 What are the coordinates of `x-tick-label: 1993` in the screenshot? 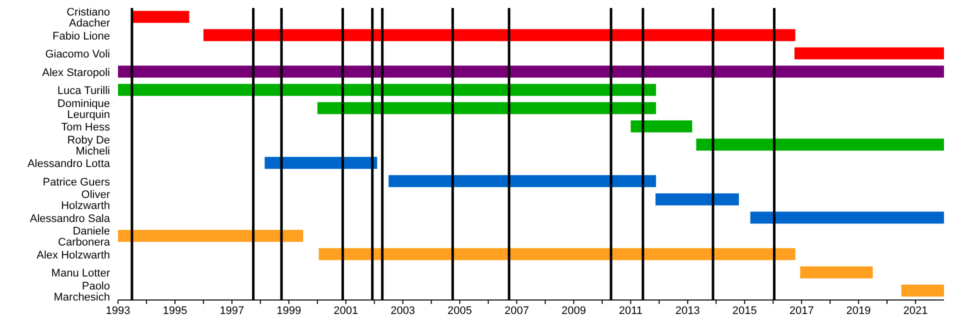 It's located at (118, 310).